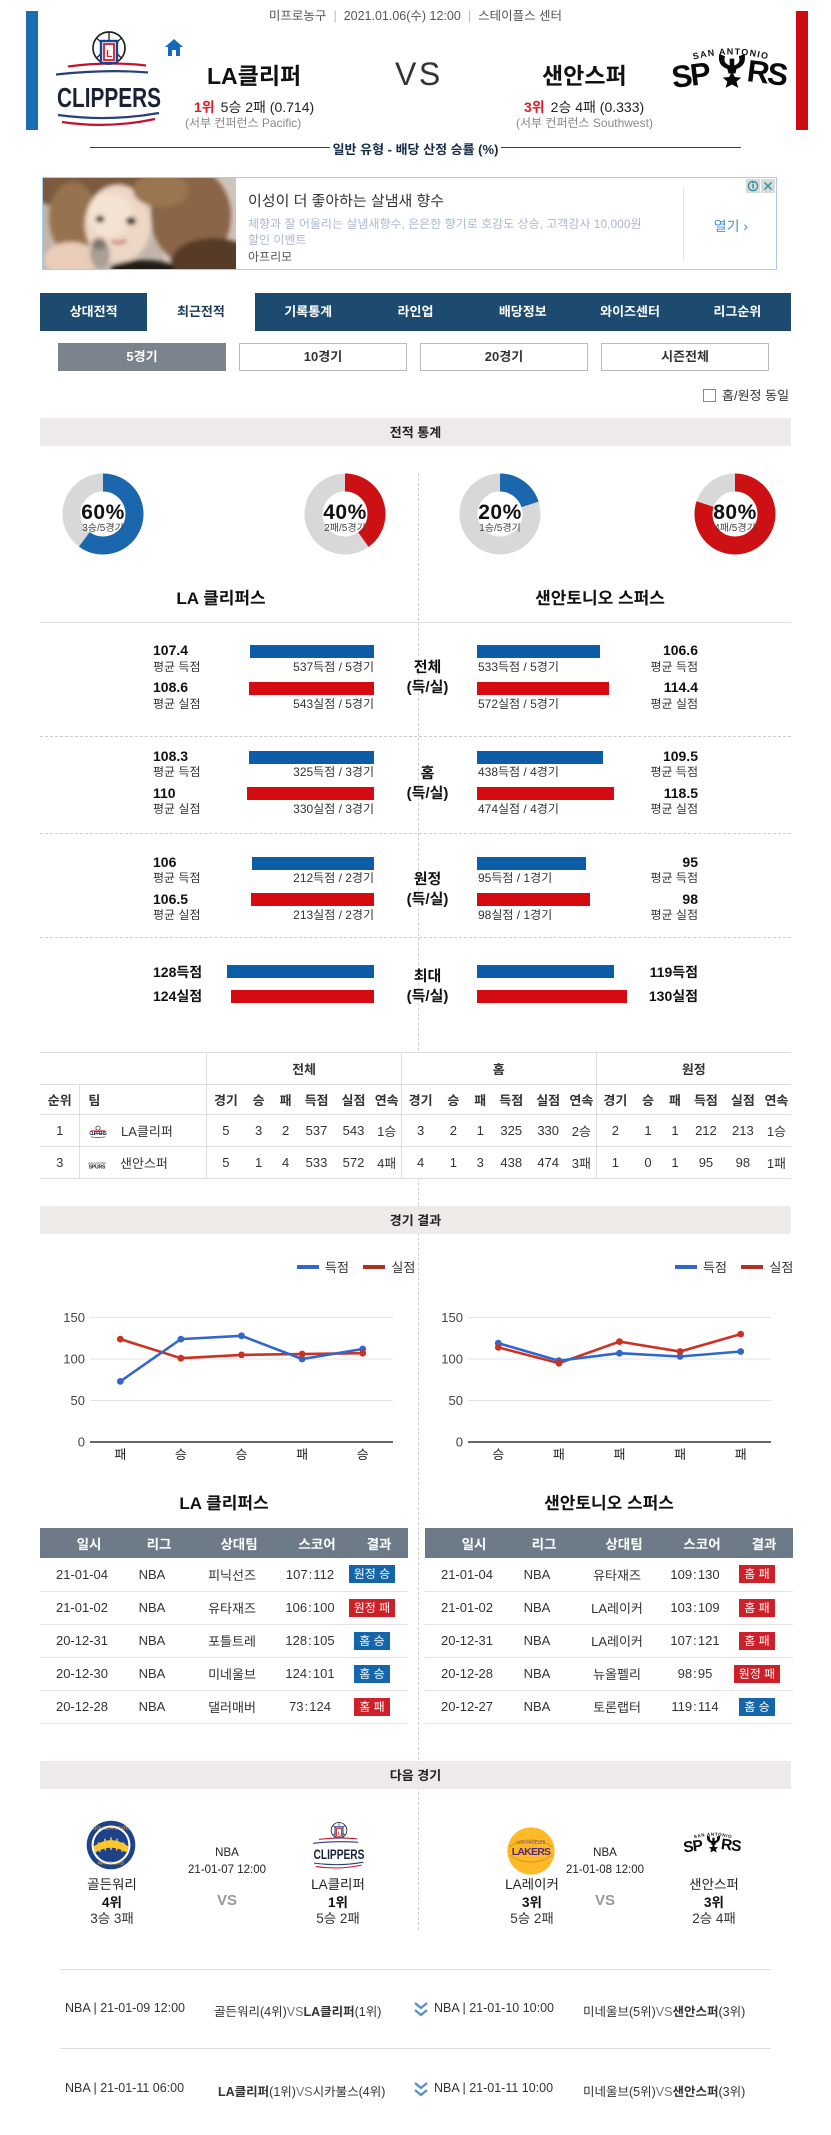 This screenshot has height=2135, width=831. I want to click on svg-text: LOS ANGELES, so click(531, 1841).